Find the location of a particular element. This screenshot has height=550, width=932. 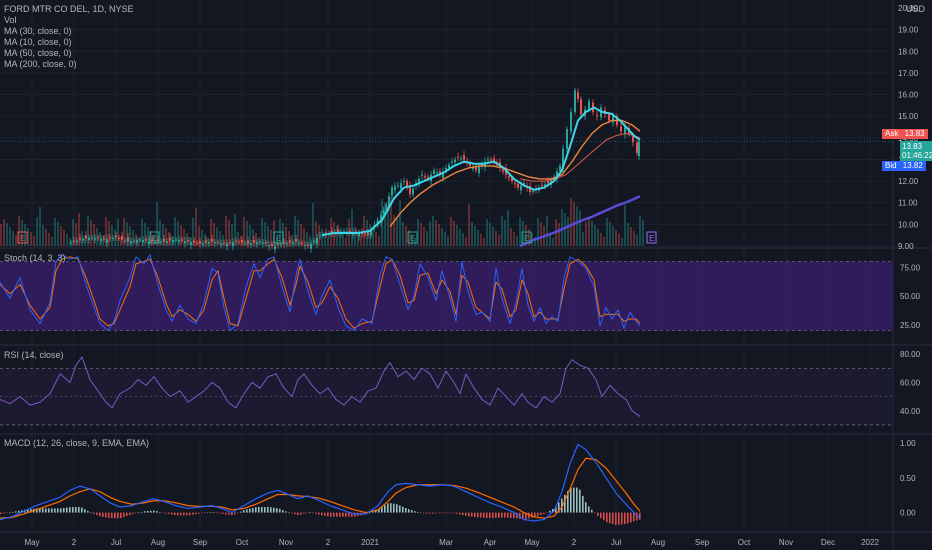

price-tick-label: 17.00 is located at coordinates (908, 73).